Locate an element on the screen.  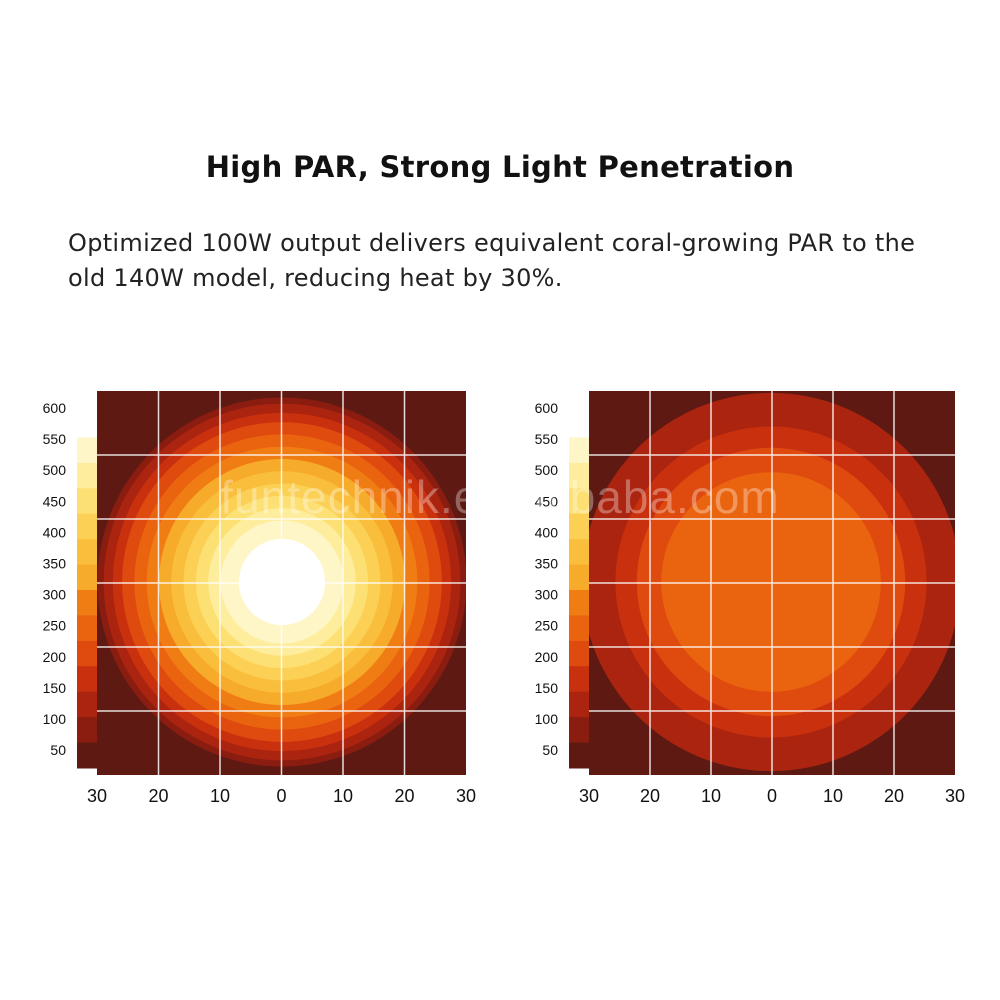
contour-rings is located at coordinates (772, 582).